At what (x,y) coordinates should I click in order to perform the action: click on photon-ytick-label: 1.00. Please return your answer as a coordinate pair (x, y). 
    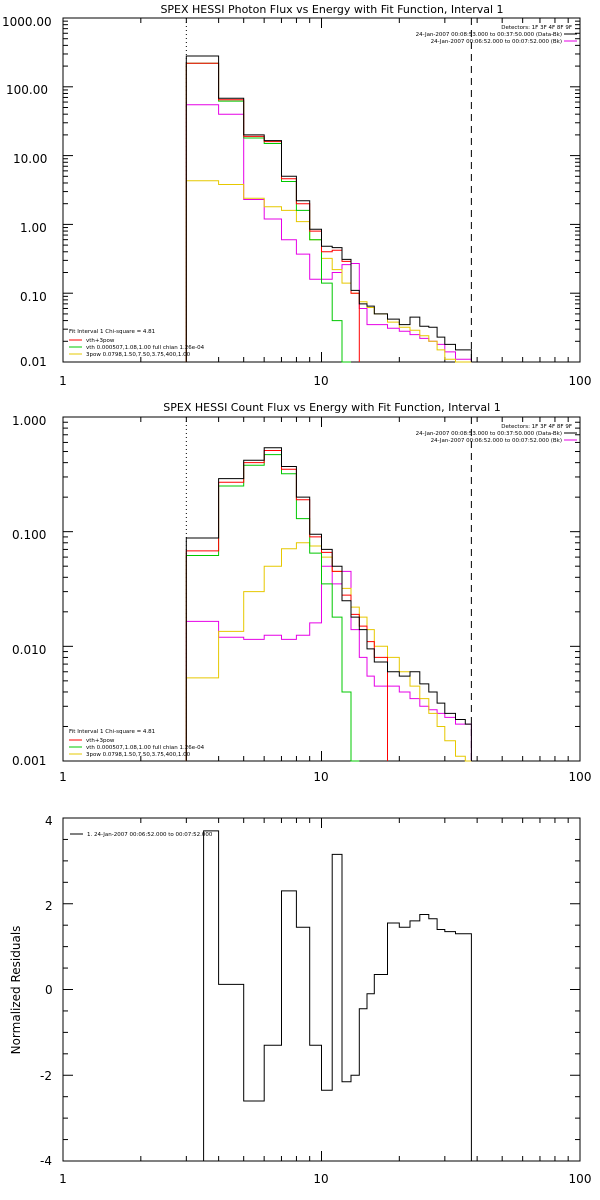
    Looking at the image, I should click on (33, 228).